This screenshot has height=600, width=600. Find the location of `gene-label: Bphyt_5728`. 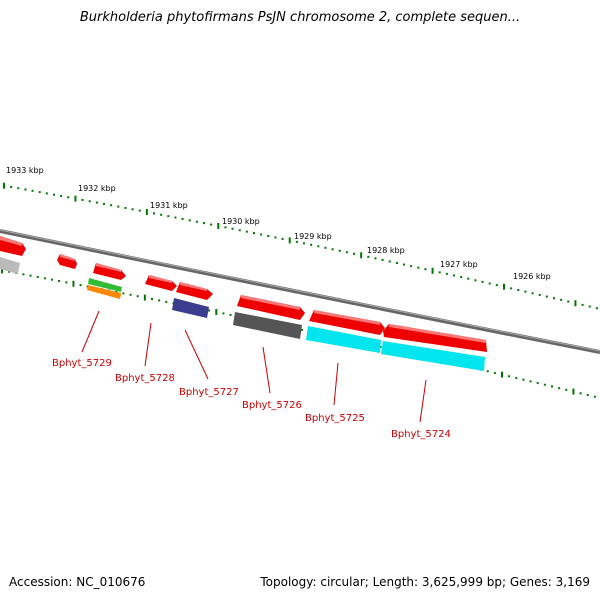

gene-label: Bphyt_5728 is located at coordinates (145, 378).